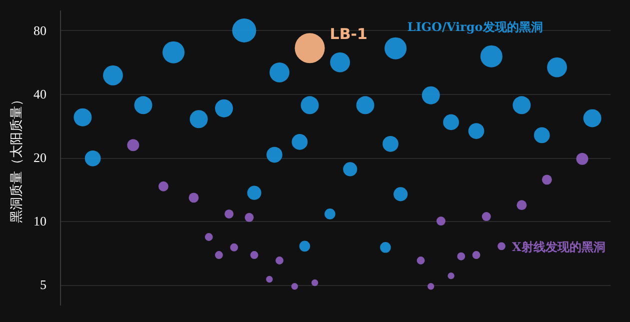 The image size is (630, 322). Describe the element at coordinates (17, 158) in the screenshot. I see `y-axis-title: 黑洞质量（太阳质量）` at that location.